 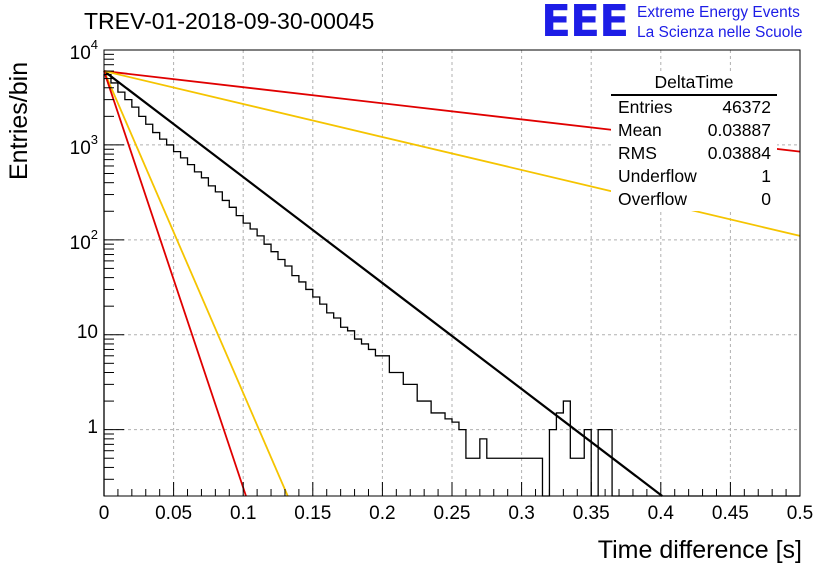 I want to click on stats-label: Mean, so click(x=640, y=130).